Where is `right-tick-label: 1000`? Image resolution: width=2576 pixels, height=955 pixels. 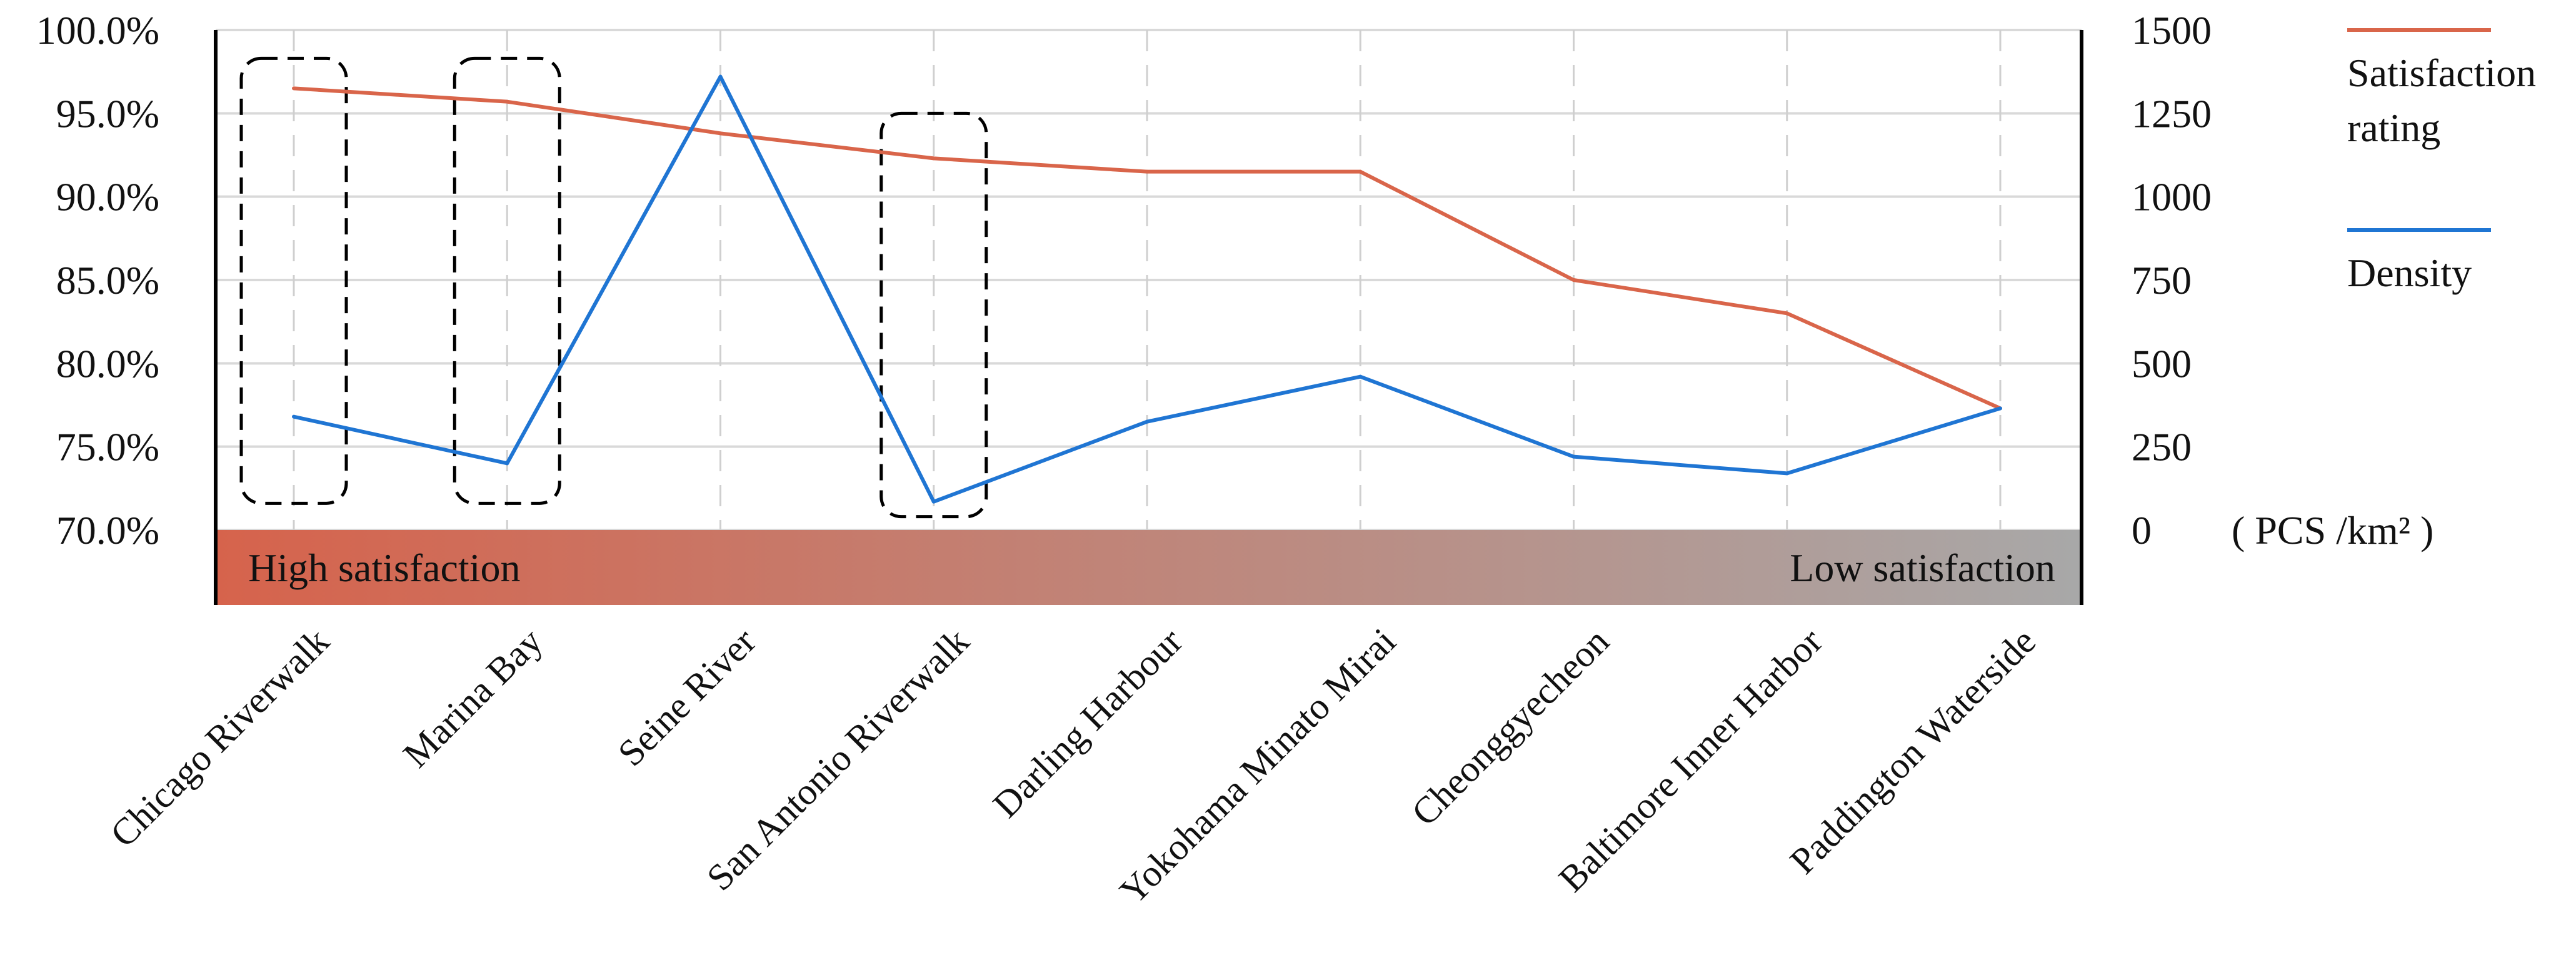
right-tick-label: 1000 is located at coordinates (2172, 197).